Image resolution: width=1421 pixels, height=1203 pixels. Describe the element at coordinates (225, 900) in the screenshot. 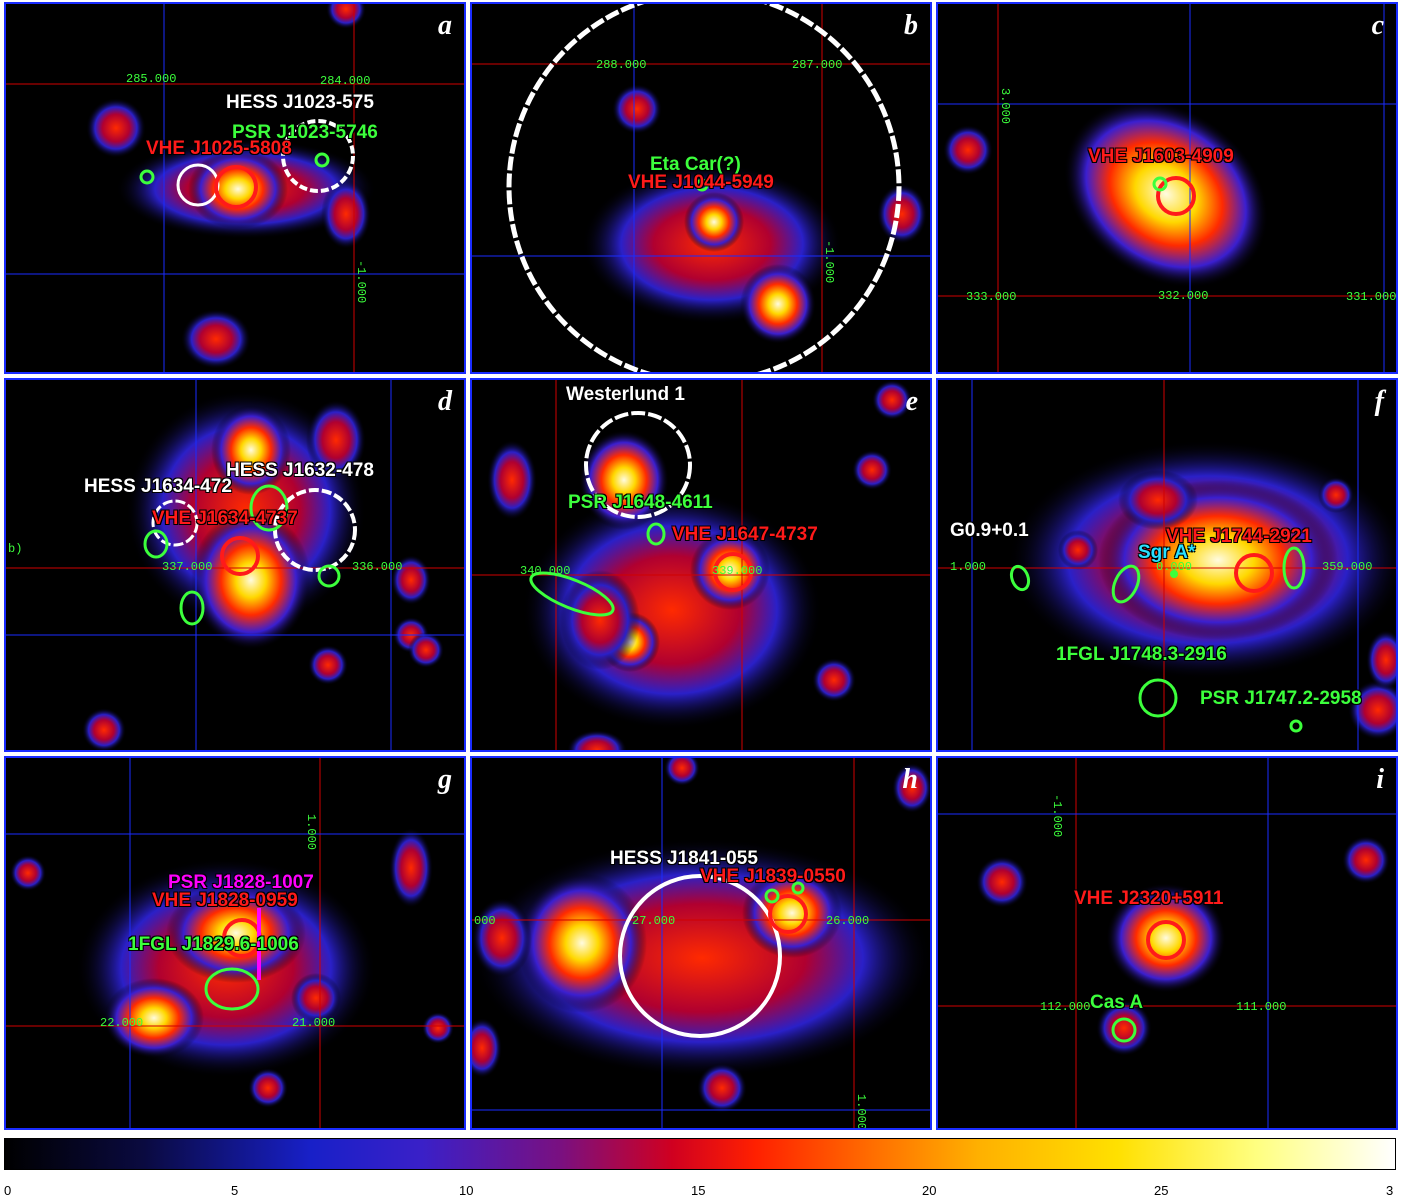

I see `source-label: VHE J1828-0959` at that location.